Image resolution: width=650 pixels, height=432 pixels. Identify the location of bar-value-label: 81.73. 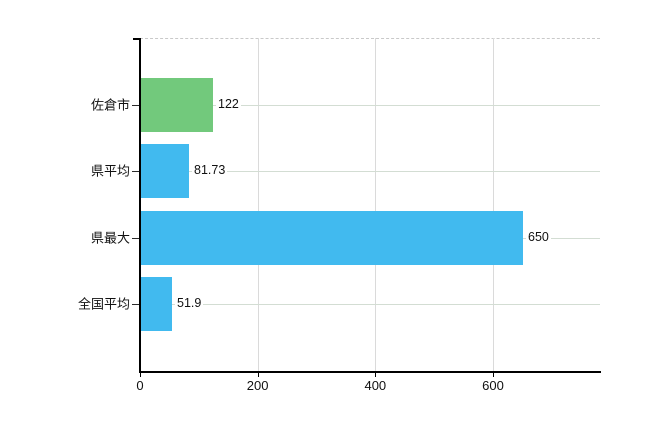
(210, 171).